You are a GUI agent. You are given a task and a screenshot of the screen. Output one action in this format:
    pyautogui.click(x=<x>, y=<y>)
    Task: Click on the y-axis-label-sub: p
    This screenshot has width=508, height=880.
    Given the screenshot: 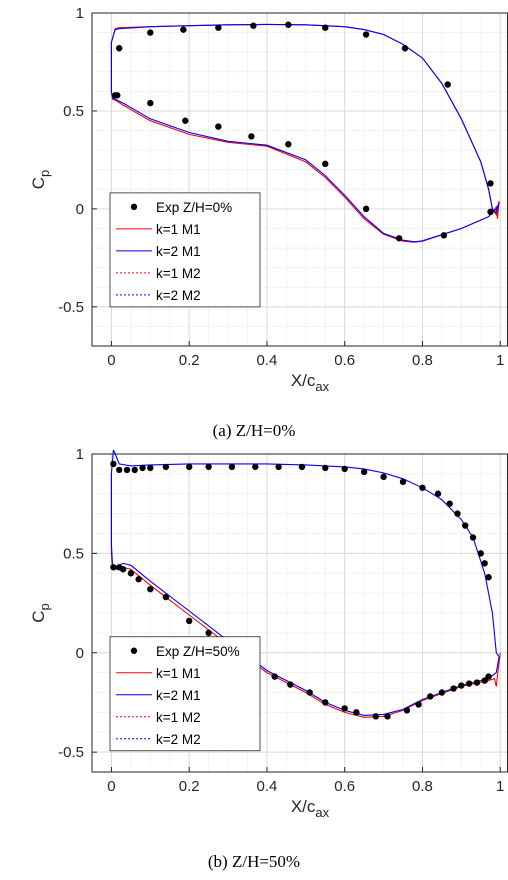 What is the action you would take?
    pyautogui.click(x=44, y=606)
    